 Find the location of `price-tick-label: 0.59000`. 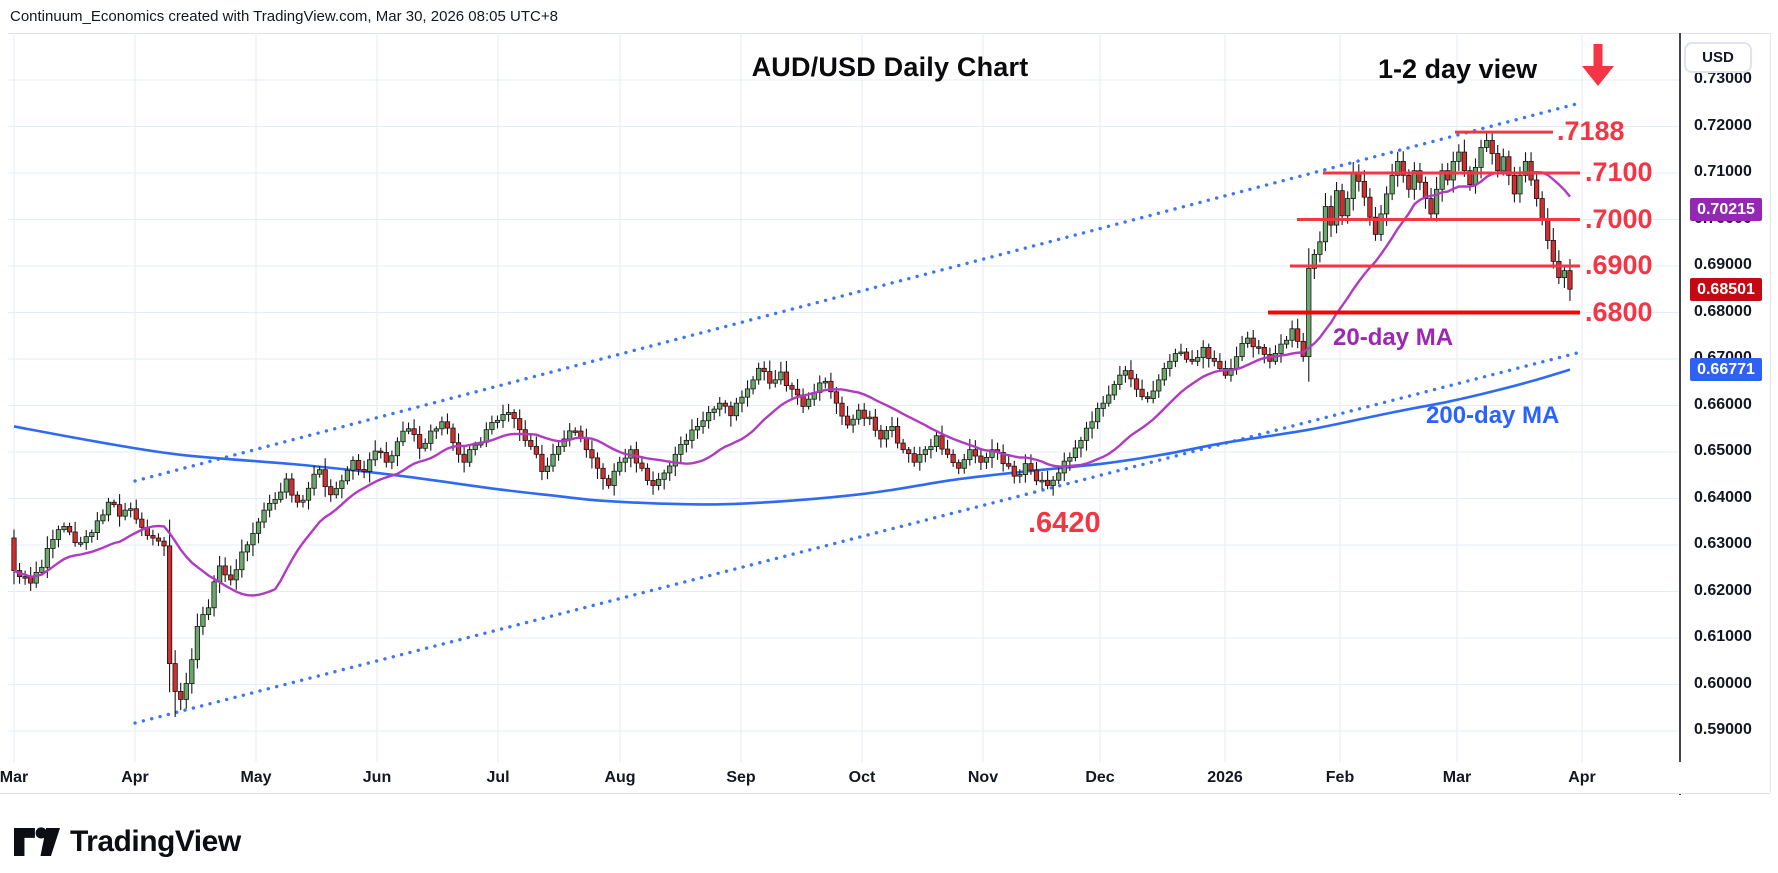

price-tick-label: 0.59000 is located at coordinates (1723, 729).